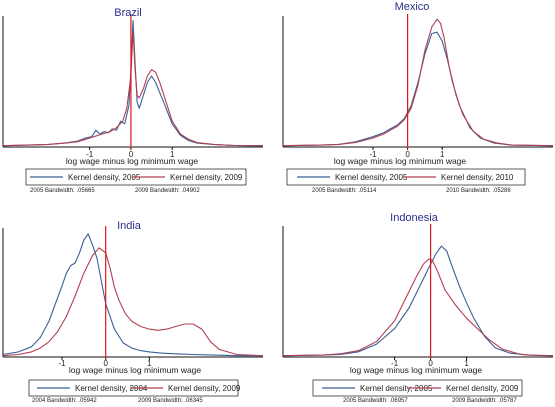  I want to click on bandwidth-note: 2004 Bandwidth: .05942, so click(64, 401).